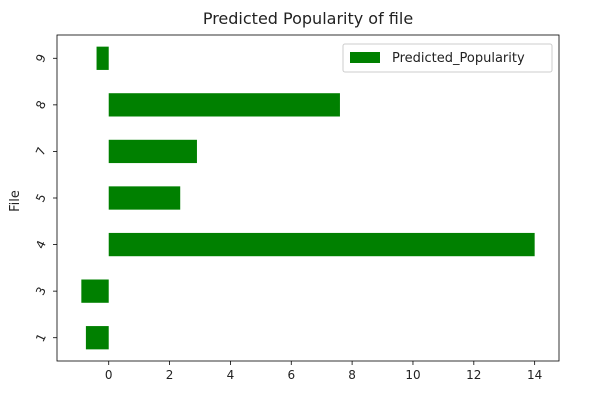 The height and width of the screenshot is (403, 605). What do you see at coordinates (109, 375) in the screenshot?
I see `x-tick-label: 0` at bounding box center [109, 375].